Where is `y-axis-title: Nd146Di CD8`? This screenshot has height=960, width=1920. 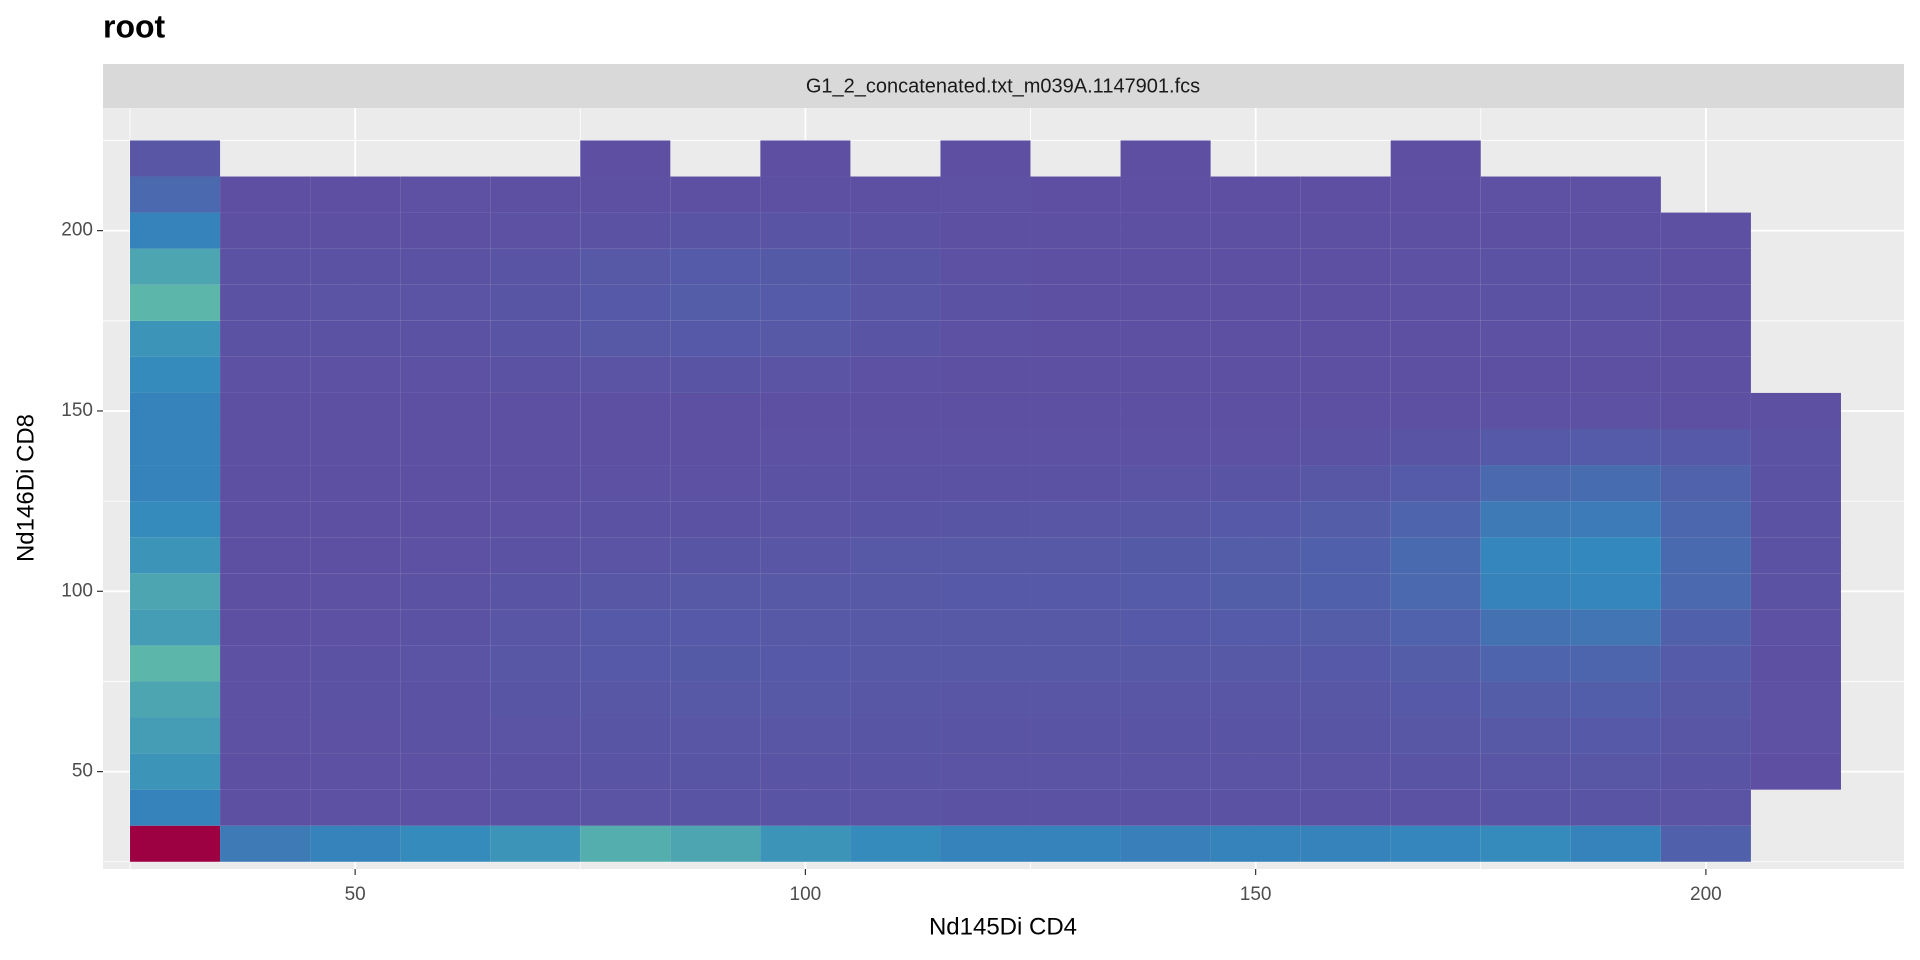
y-axis-title: Nd146Di CD8 is located at coordinates (25, 488).